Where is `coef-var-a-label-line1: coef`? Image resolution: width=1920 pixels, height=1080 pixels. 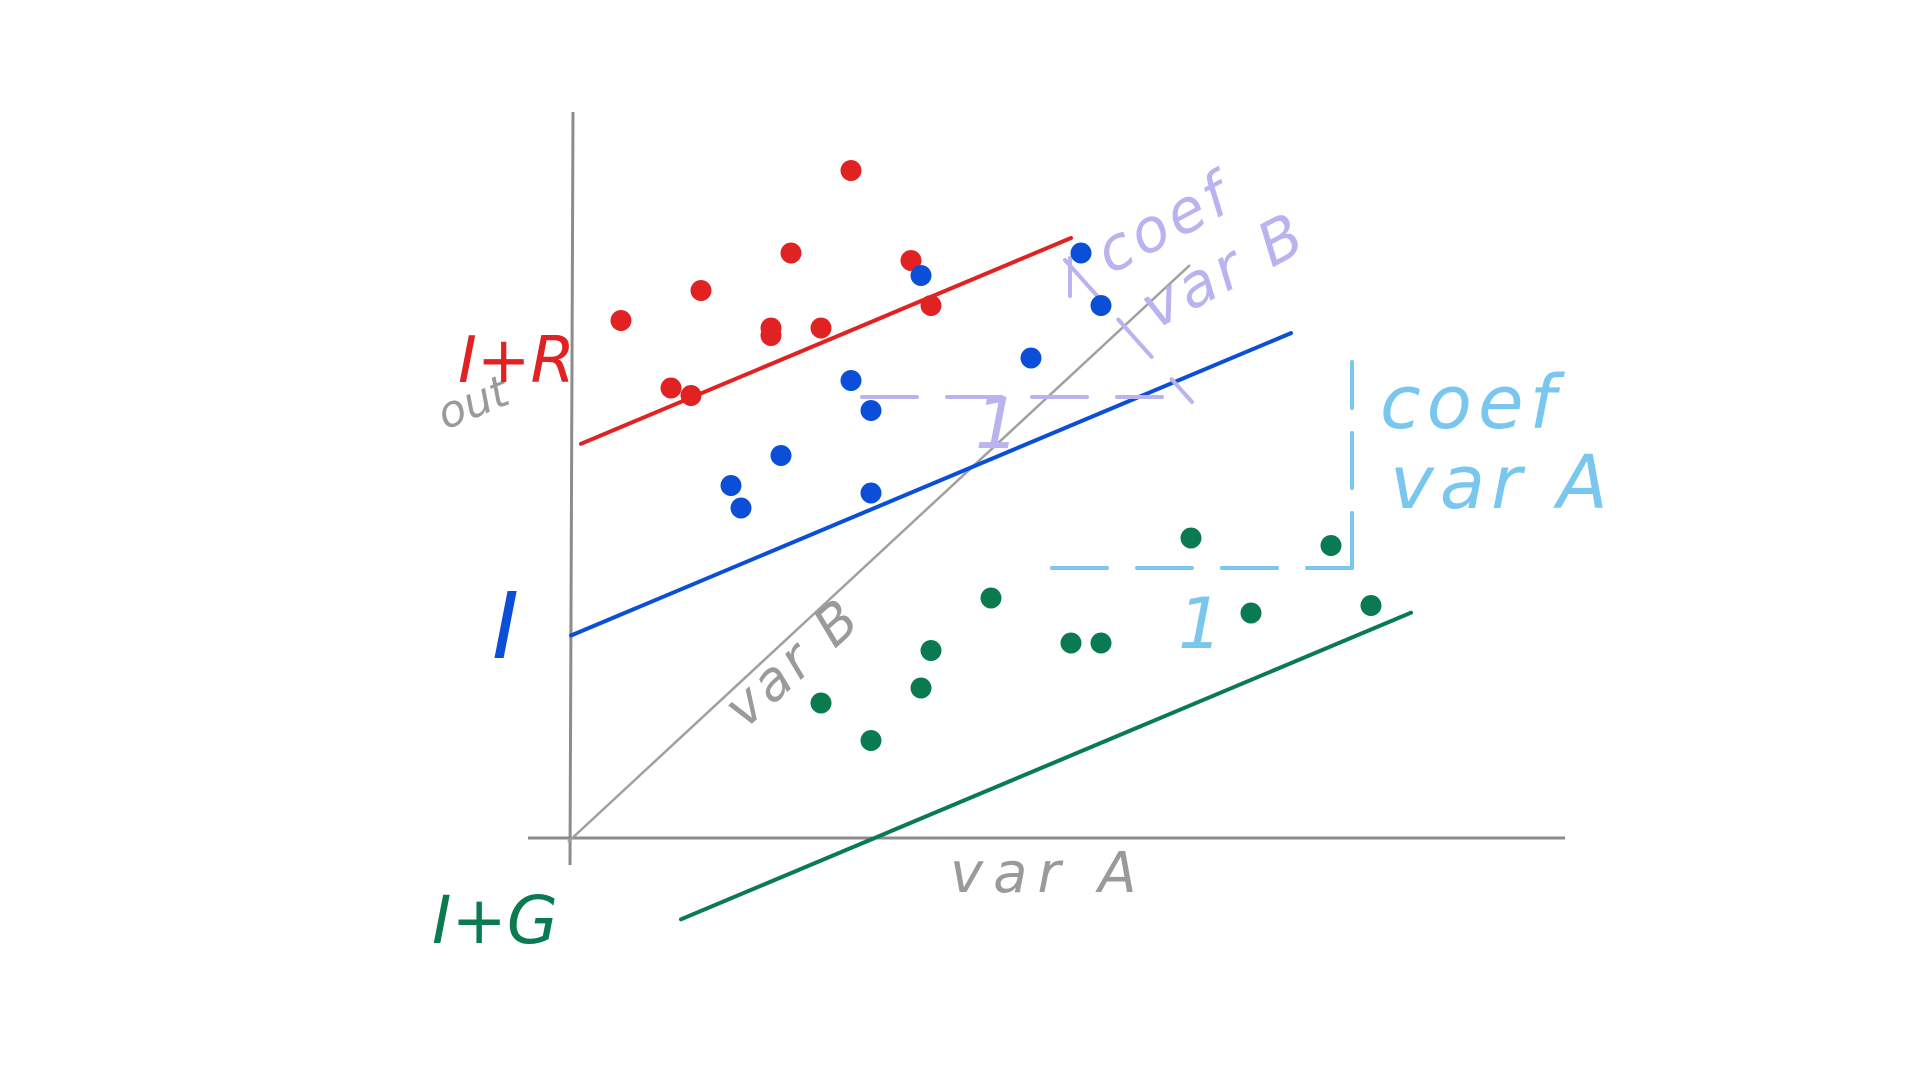
coef-var-a-label-line1: coef is located at coordinates (1472, 403).